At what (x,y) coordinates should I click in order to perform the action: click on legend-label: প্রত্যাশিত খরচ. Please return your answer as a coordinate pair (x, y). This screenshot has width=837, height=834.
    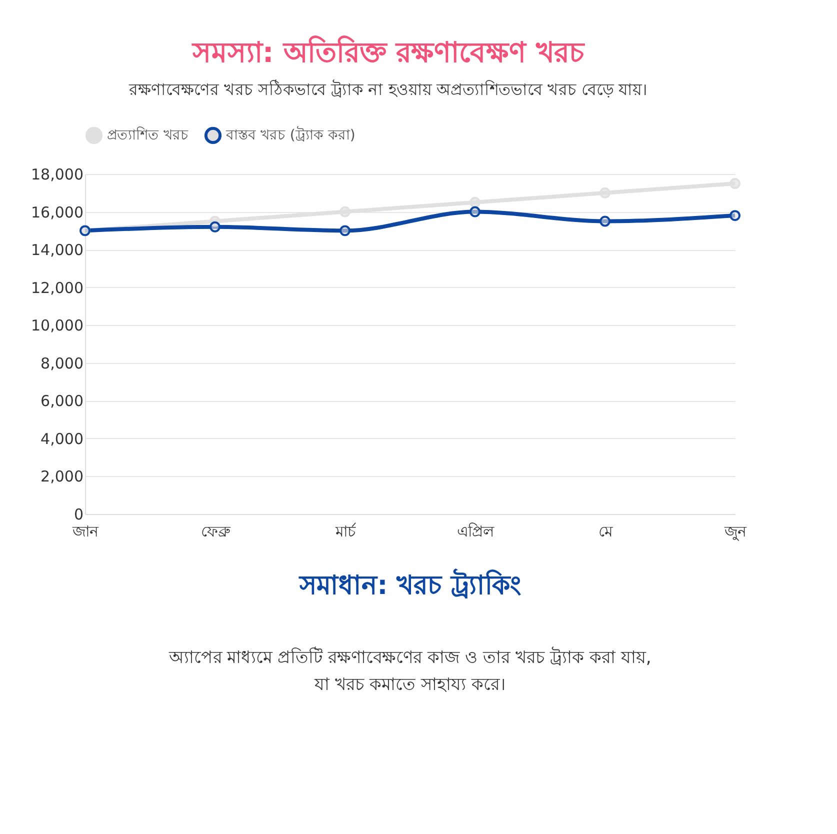
    Looking at the image, I should click on (147, 135).